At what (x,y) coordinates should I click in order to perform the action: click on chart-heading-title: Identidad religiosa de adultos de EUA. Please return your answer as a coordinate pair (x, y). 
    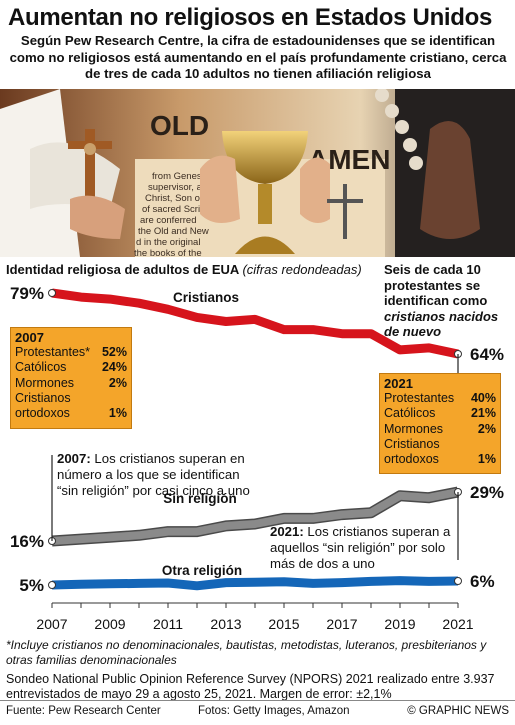
    Looking at the image, I should click on (122, 269).